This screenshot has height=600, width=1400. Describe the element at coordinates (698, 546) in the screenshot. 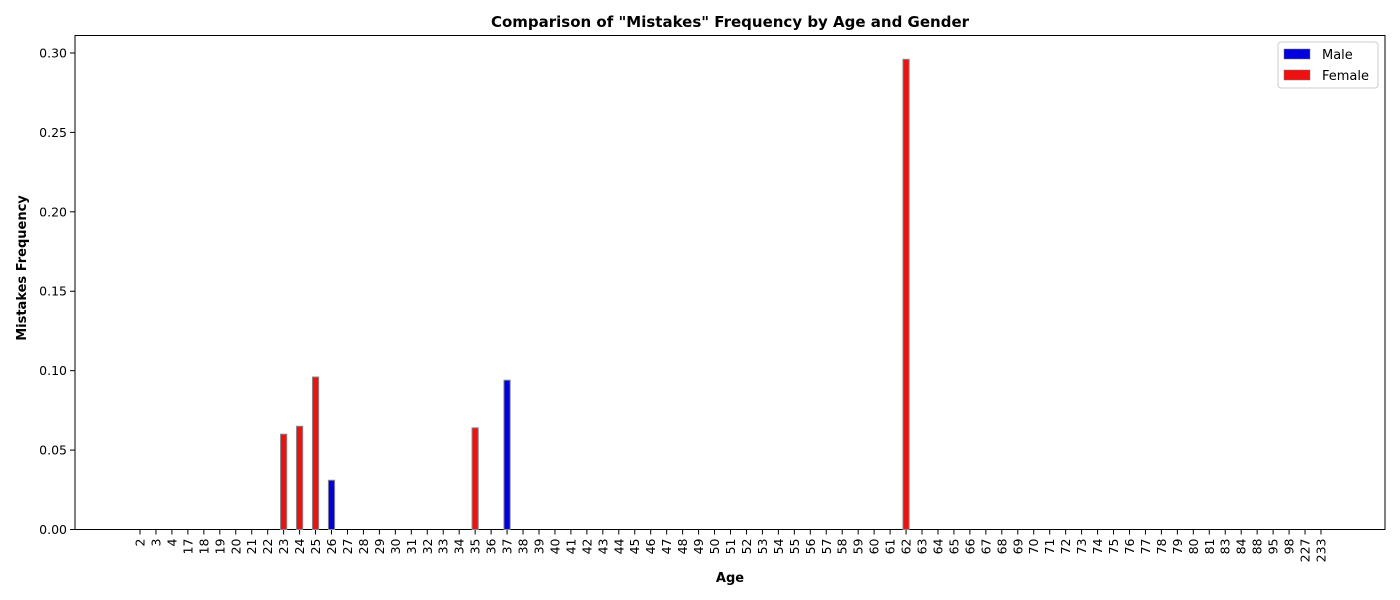

I see `x-tick-label: 49` at that location.